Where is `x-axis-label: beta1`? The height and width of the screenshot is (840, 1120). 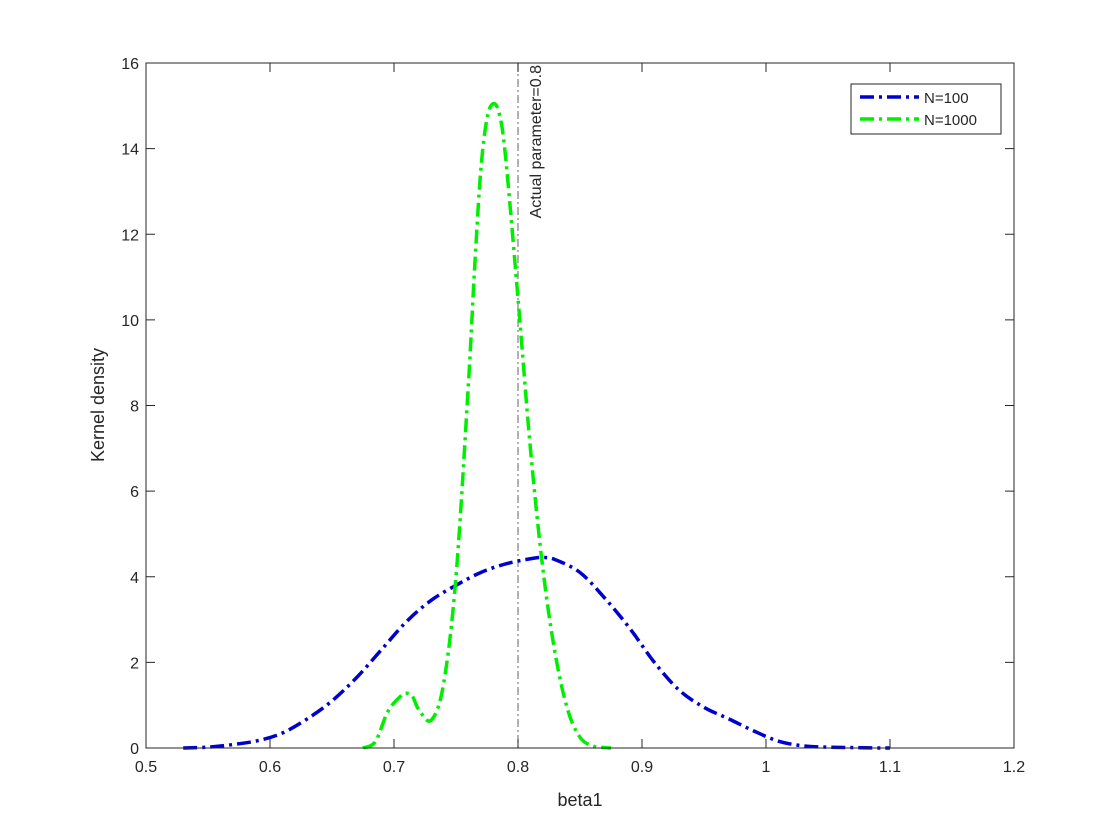
x-axis-label: beta1 is located at coordinates (579, 800).